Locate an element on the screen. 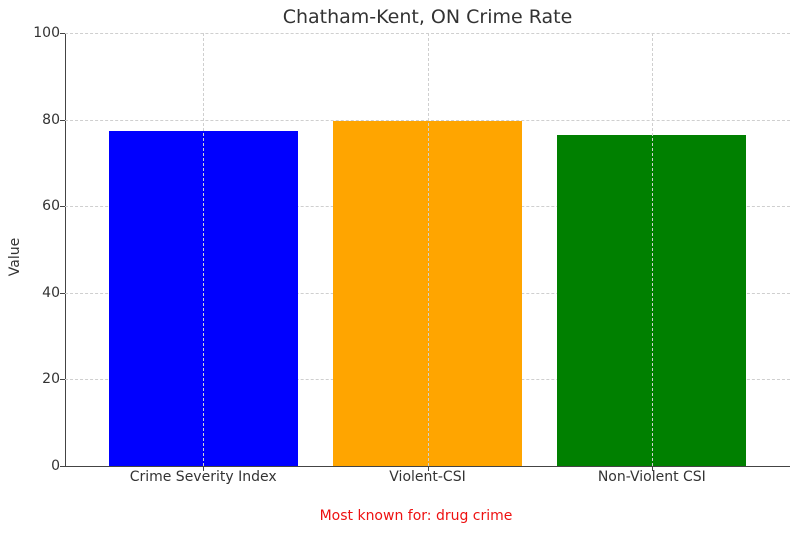  chart-title: Chatham-Kent, ON Crime Rate is located at coordinates (427, 17).